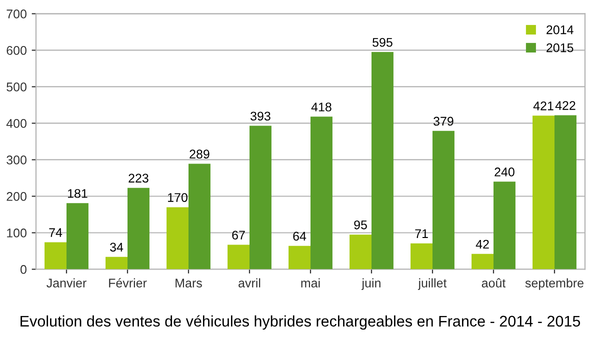 This screenshot has height=343, width=600. What do you see at coordinates (16, 123) in the screenshot?
I see `y-tick-label: 400` at bounding box center [16, 123].